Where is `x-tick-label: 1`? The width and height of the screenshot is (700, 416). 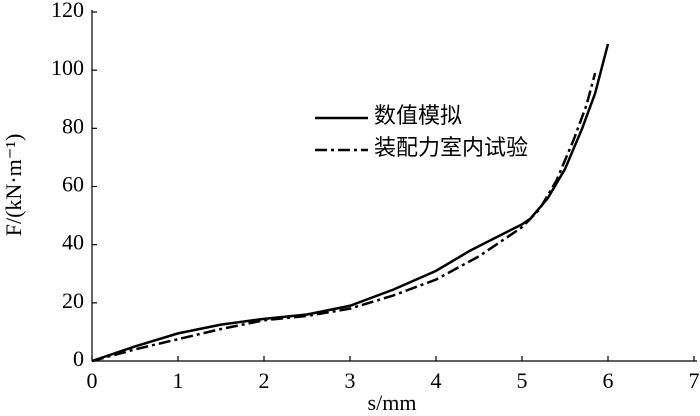
x-tick-label: 1 is located at coordinates (178, 380).